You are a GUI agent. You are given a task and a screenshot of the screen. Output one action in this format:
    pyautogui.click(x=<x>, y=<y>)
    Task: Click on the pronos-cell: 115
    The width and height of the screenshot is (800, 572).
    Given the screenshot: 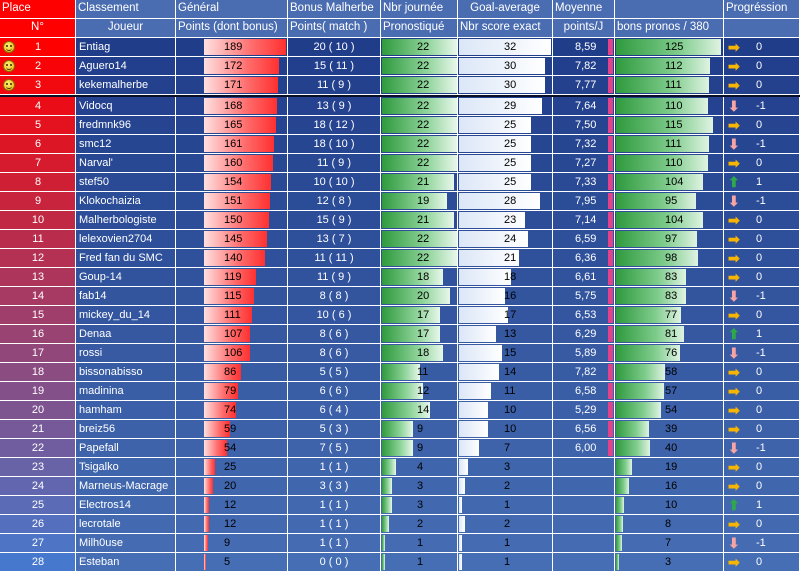 What is the action you would take?
    pyautogui.click(x=669, y=125)
    